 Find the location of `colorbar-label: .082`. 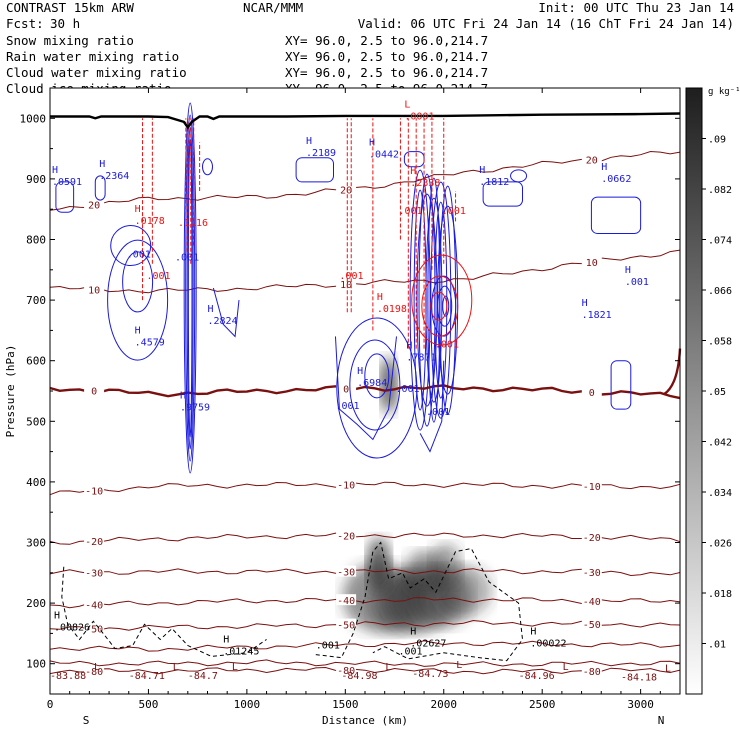

colorbar-label: .082 is located at coordinates (720, 190).